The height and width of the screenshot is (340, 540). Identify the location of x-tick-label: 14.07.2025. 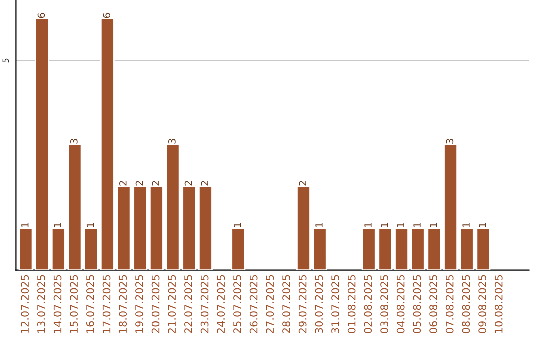
(58, 304).